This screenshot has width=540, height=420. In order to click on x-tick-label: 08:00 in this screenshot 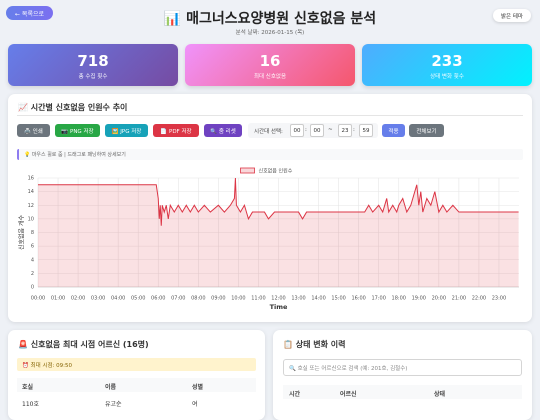, I will do `click(198, 299)`.